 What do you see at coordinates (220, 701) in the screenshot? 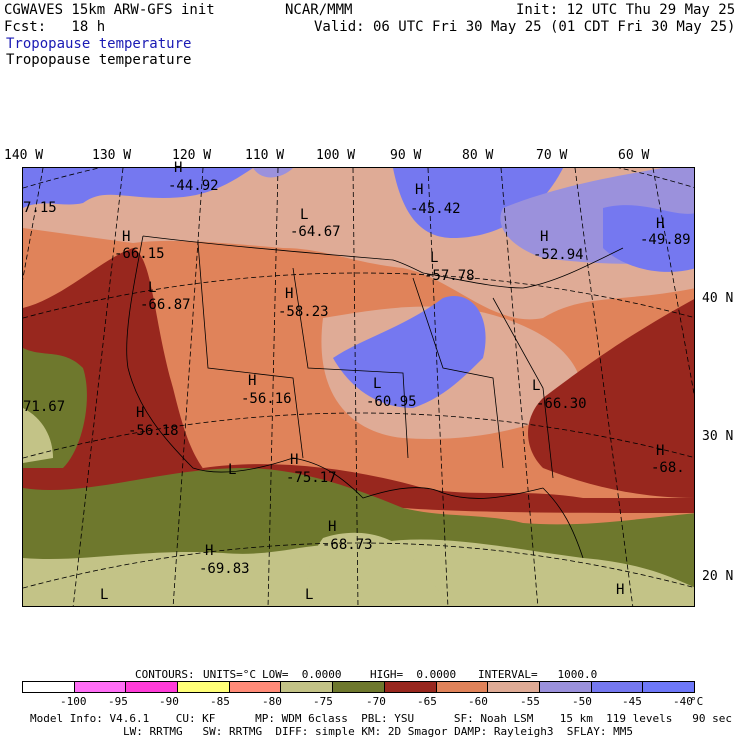
I see `colorbar-label: -85` at bounding box center [220, 701].